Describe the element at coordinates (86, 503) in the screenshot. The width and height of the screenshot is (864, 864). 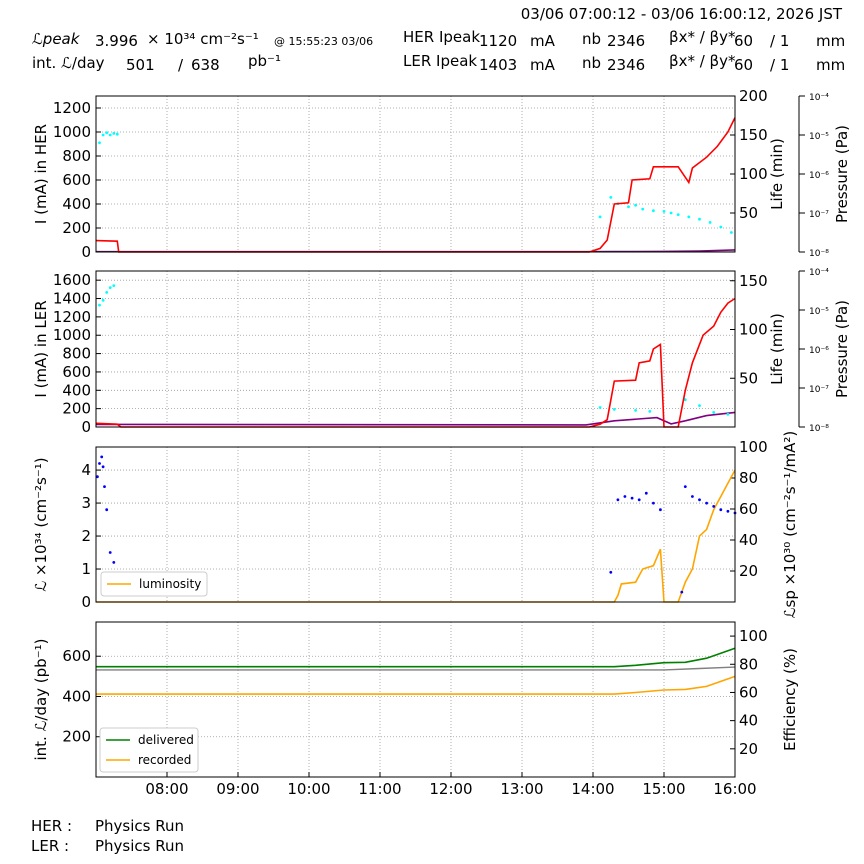
I see `y-tick-label: 3` at that location.